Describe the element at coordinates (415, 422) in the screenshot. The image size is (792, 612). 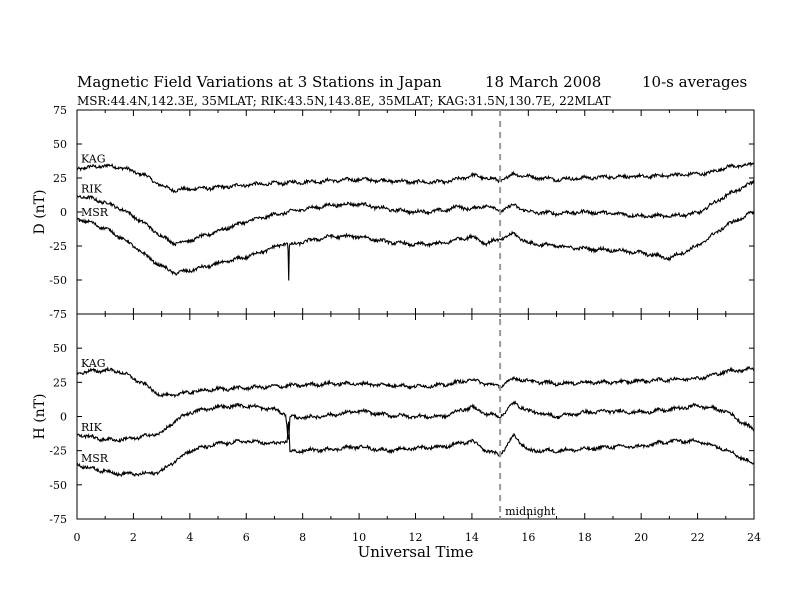
I see `series-line-rik-bottom` at that location.